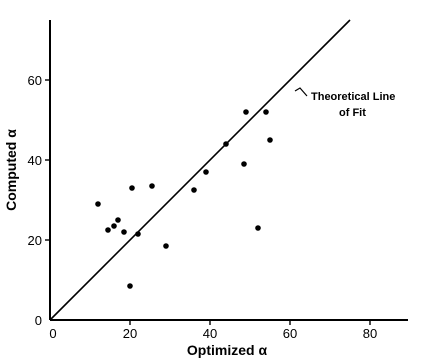 The image size is (426, 360). What do you see at coordinates (301, 92) in the screenshot?
I see `annotation-leader` at bounding box center [301, 92].